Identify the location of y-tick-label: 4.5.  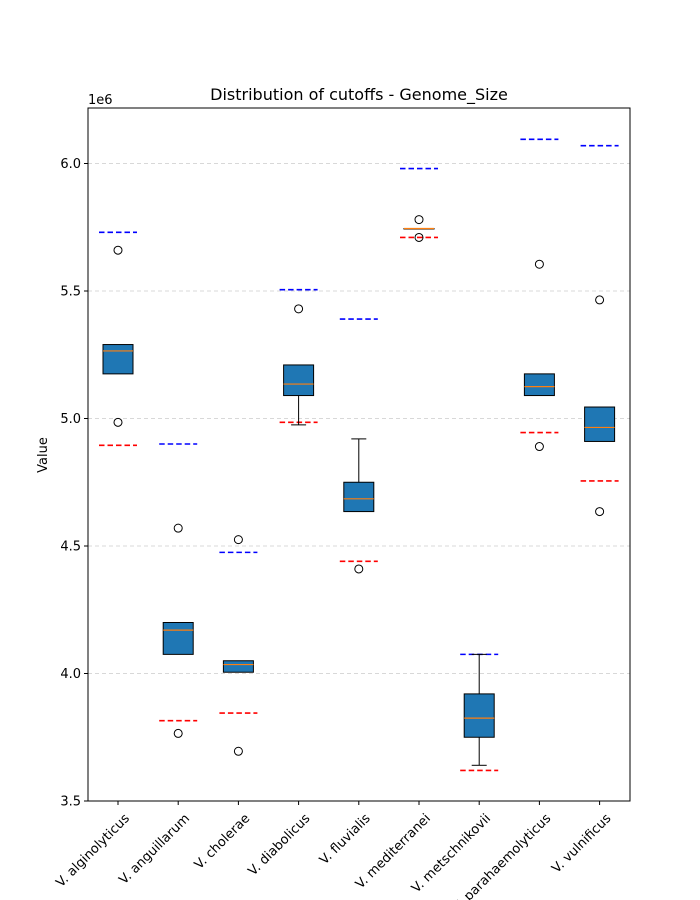
(70, 547).